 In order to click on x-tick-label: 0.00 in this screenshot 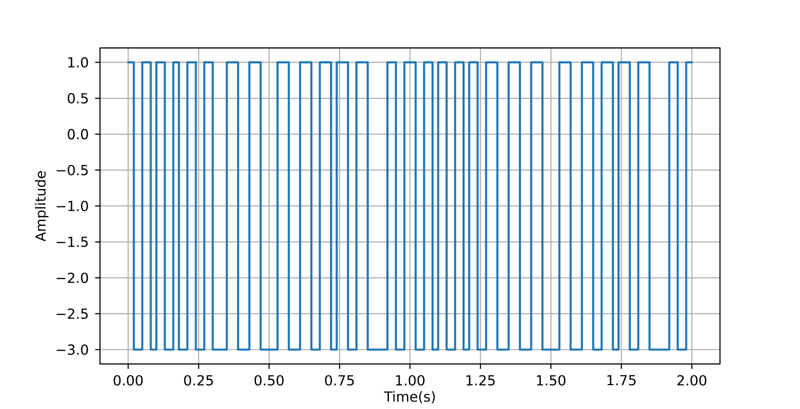, I will do `click(128, 380)`.